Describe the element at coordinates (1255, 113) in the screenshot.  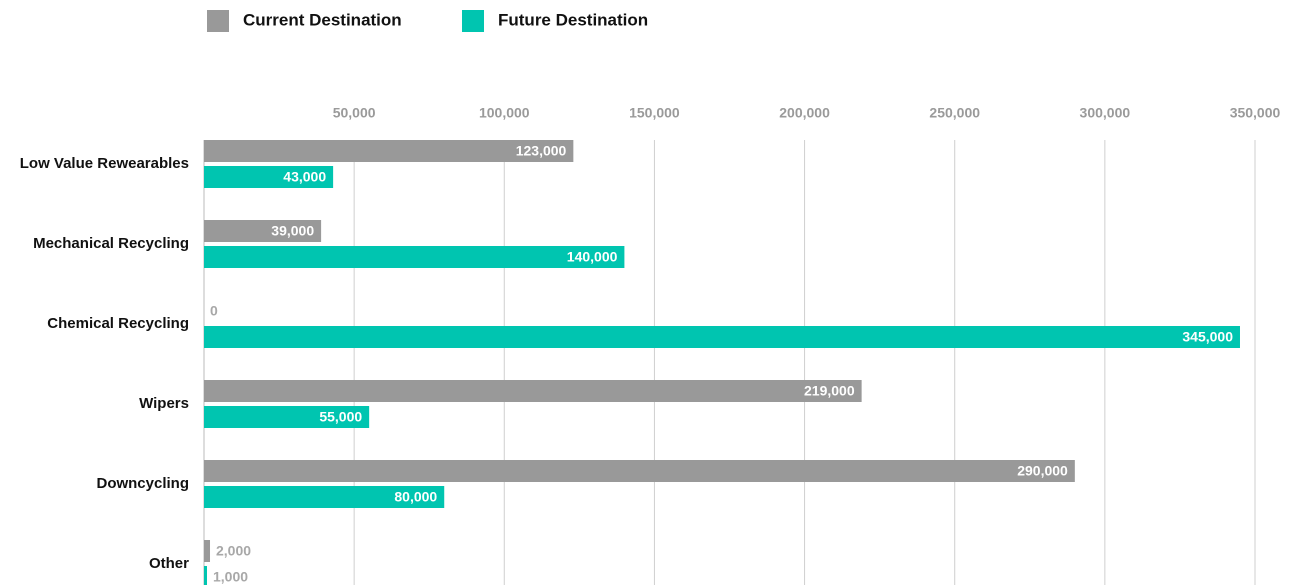
I see `x-tick-label: 350,000` at that location.